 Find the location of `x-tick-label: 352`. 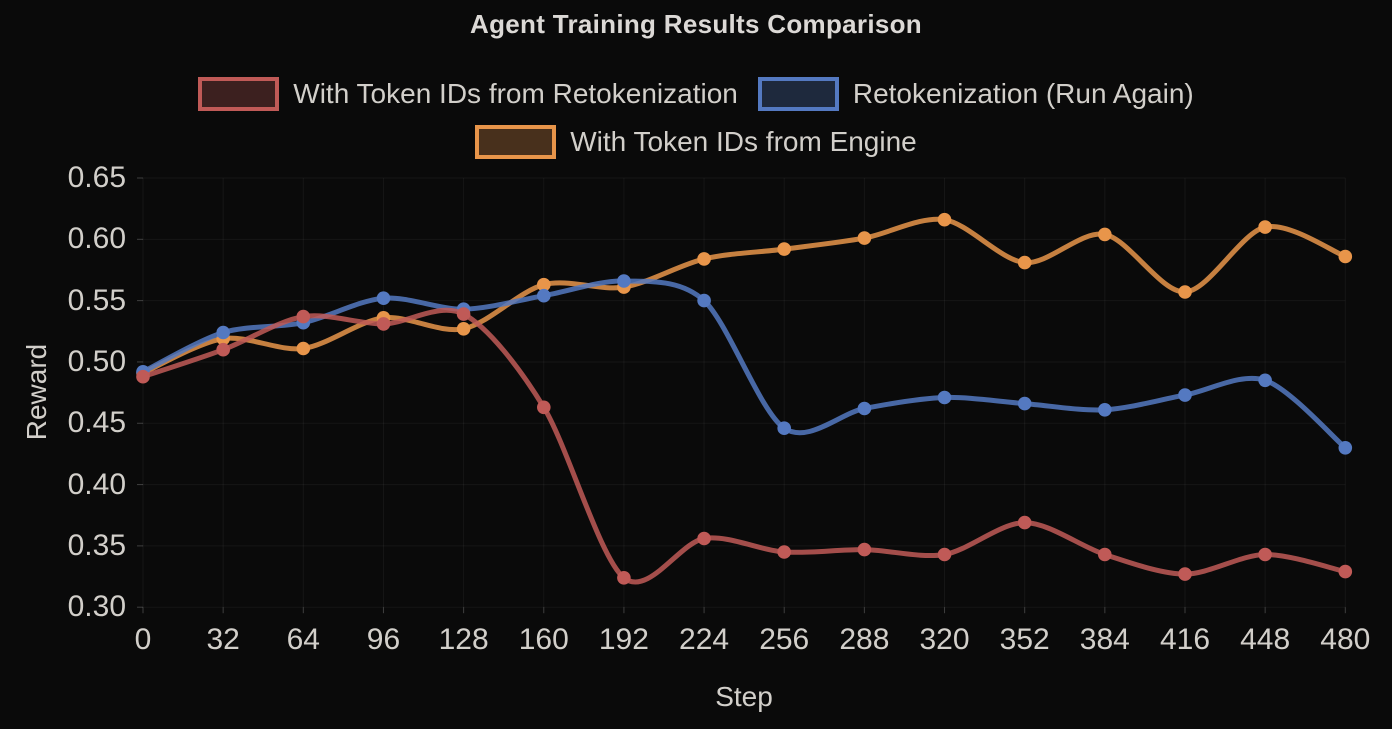

x-tick-label: 352 is located at coordinates (1024, 639).